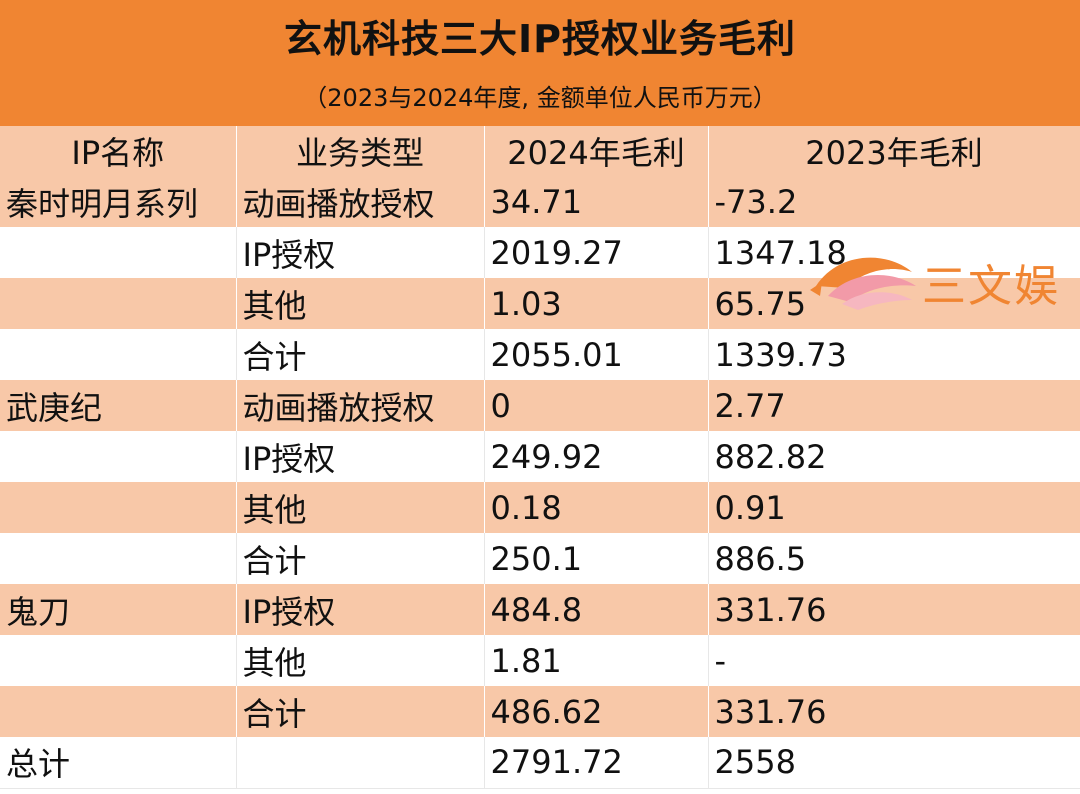 The height and width of the screenshot is (794, 1080). What do you see at coordinates (596, 303) in the screenshot?
I see `cell-2024-profit: 1.03` at bounding box center [596, 303].